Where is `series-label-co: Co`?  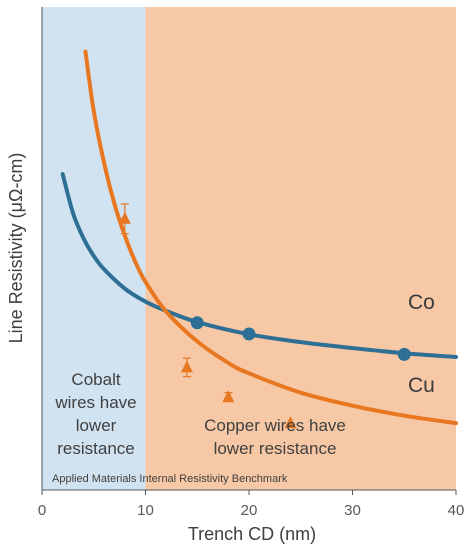
series-label-co: Co is located at coordinates (421, 302).